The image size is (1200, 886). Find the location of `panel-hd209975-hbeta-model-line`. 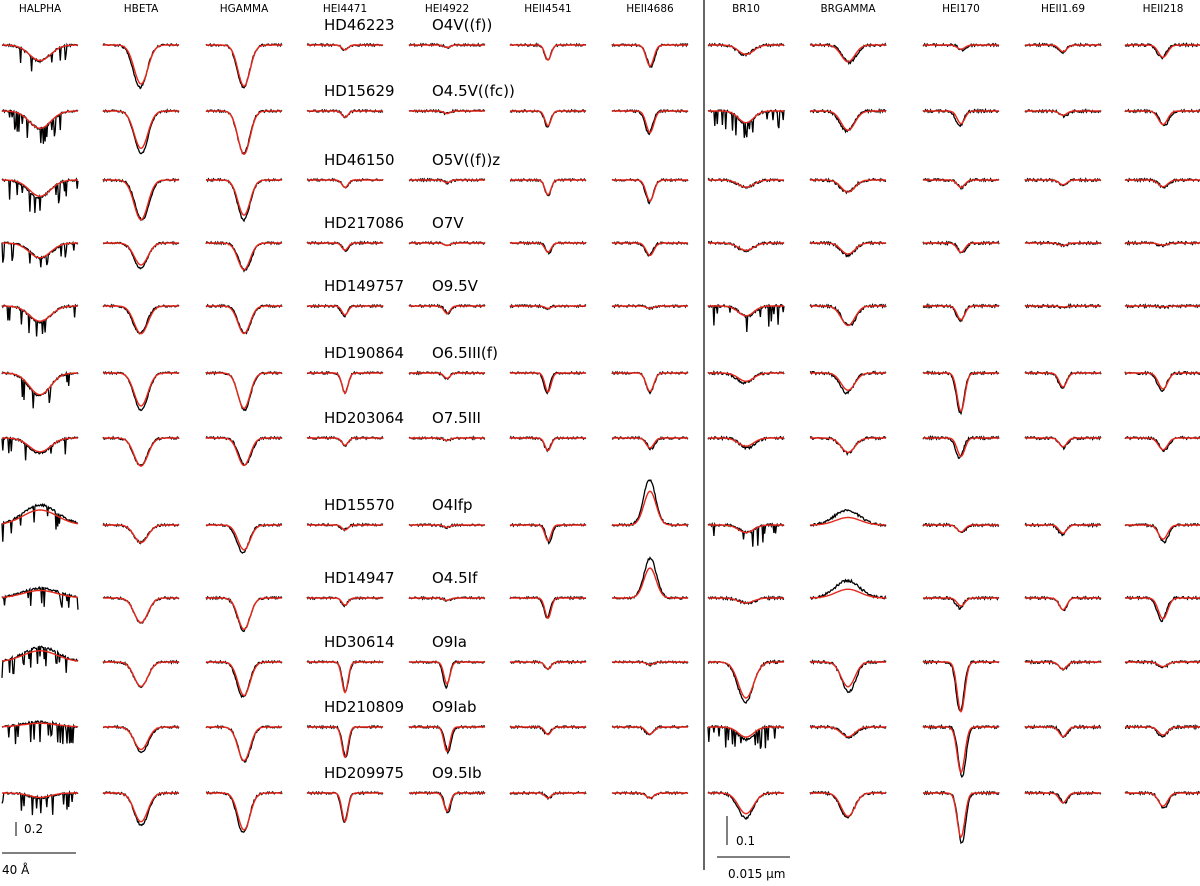

panel-hd209975-hbeta-model-line is located at coordinates (141, 807).